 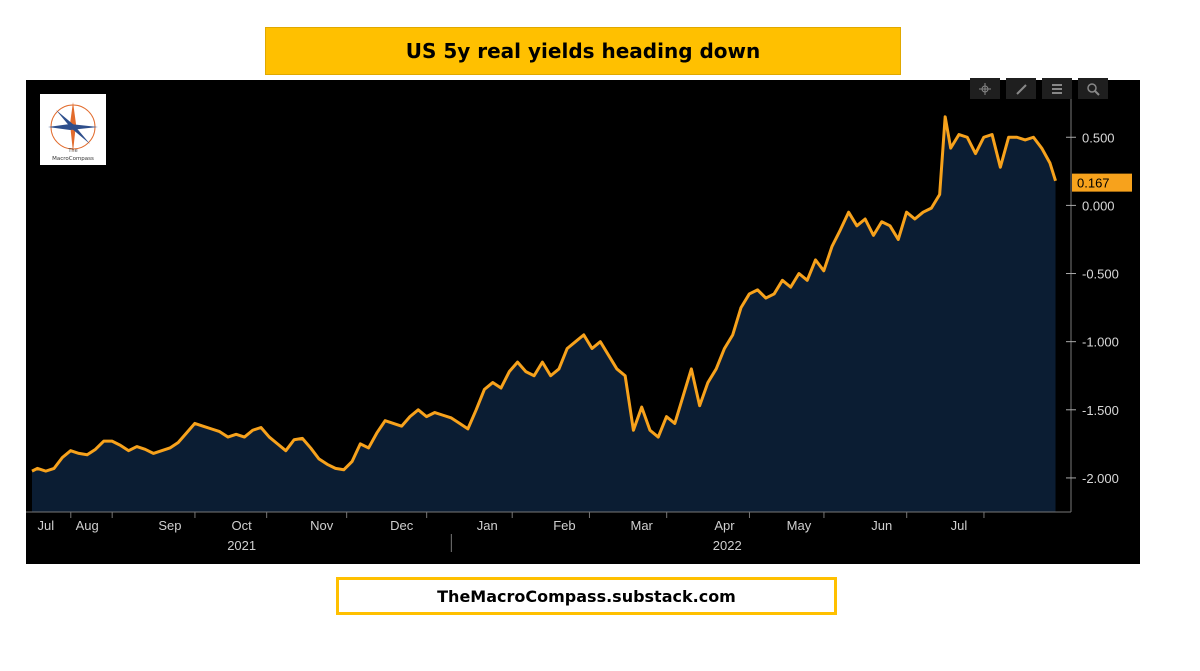 What do you see at coordinates (87, 525) in the screenshot?
I see `x-tick-label: Aug` at bounding box center [87, 525].